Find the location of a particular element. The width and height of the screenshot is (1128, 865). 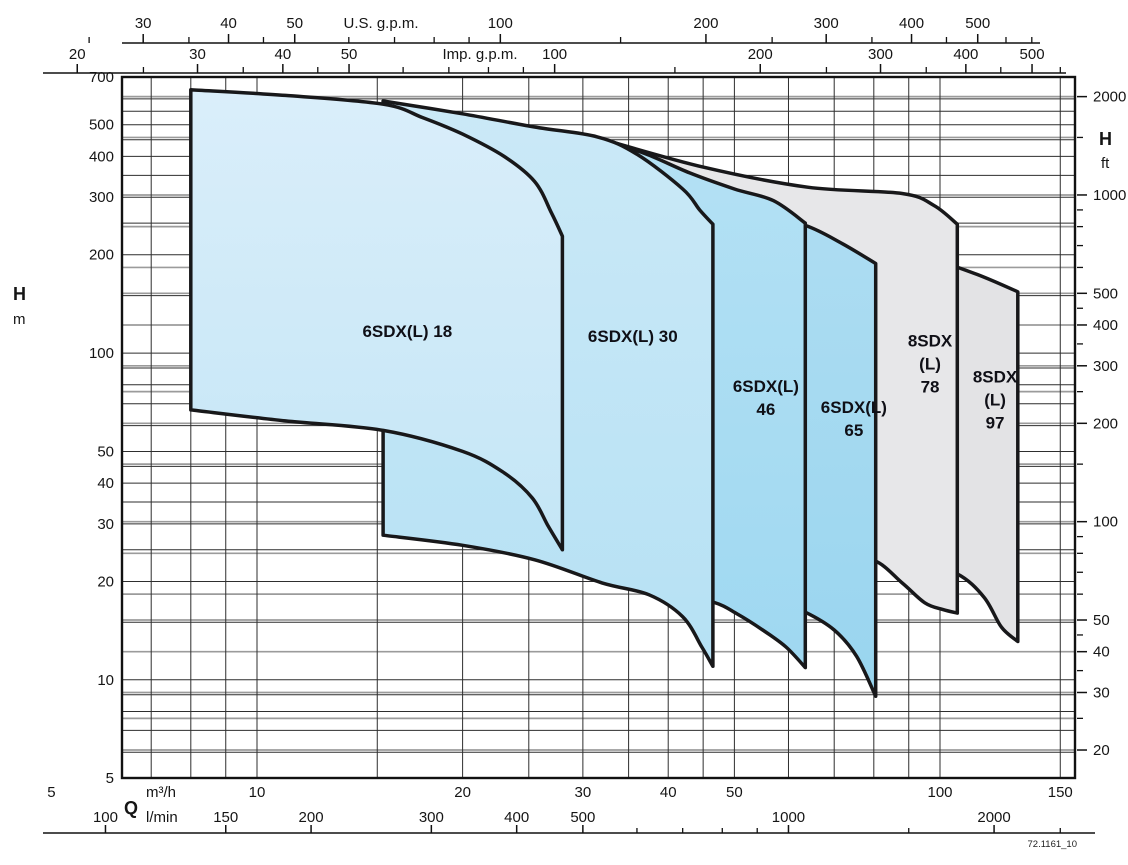

axis-letter-h-left: H is located at coordinates (19, 294).